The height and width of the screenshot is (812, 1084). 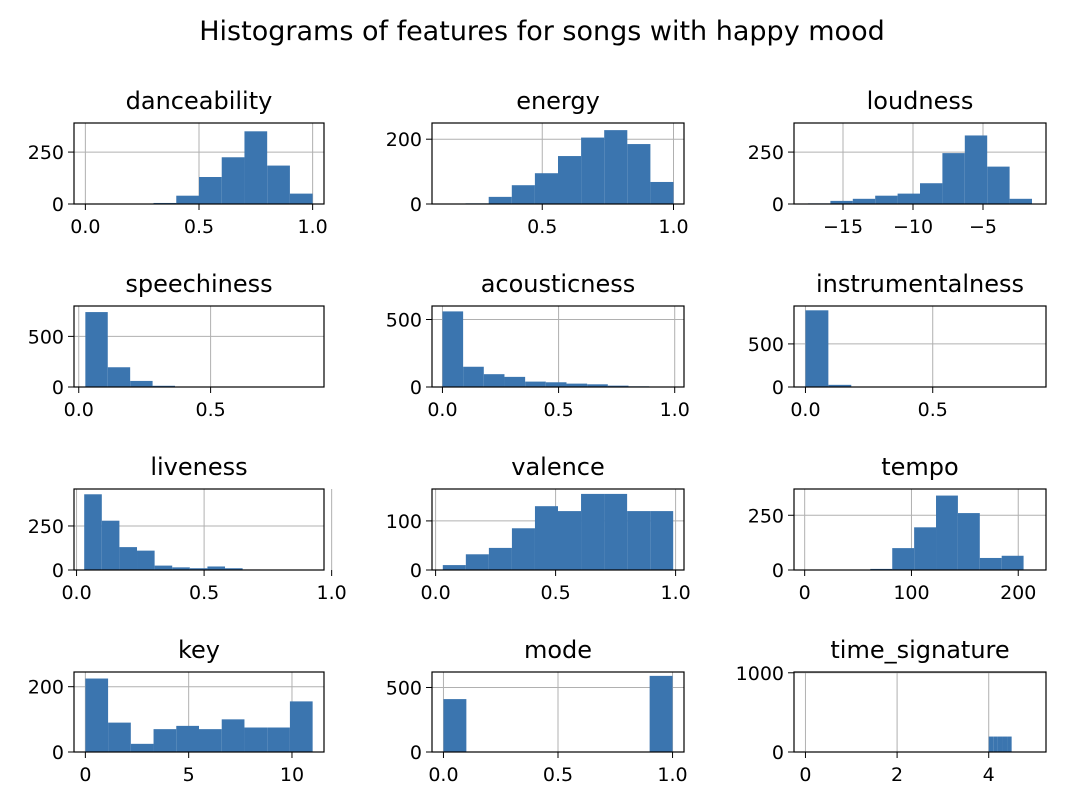 What do you see at coordinates (919, 467) in the screenshot?
I see `subplot-title: tempo` at bounding box center [919, 467].